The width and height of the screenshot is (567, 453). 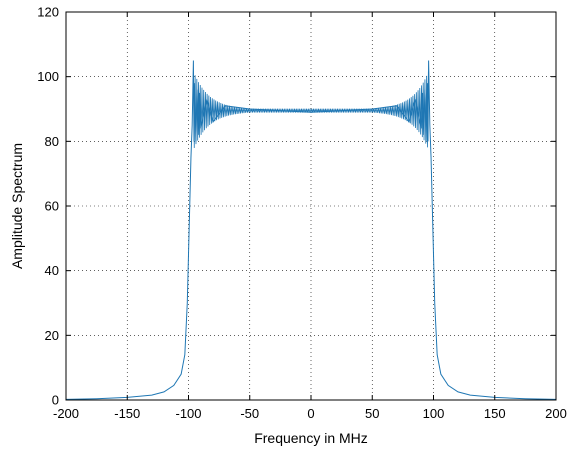 I want to click on y-tick-labels: 0 20 40 60 80 100 120, so click(x=48, y=206).